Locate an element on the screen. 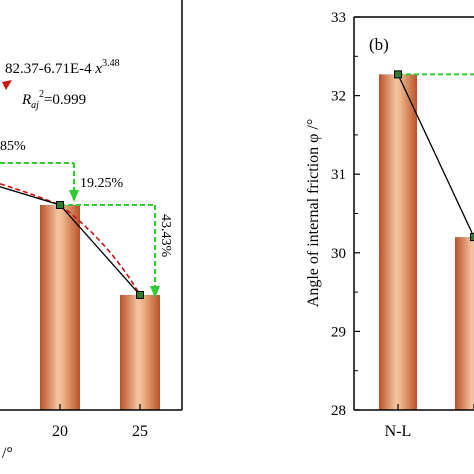 The height and width of the screenshot is (474, 474). annotation-85: 85% is located at coordinates (13, 146).